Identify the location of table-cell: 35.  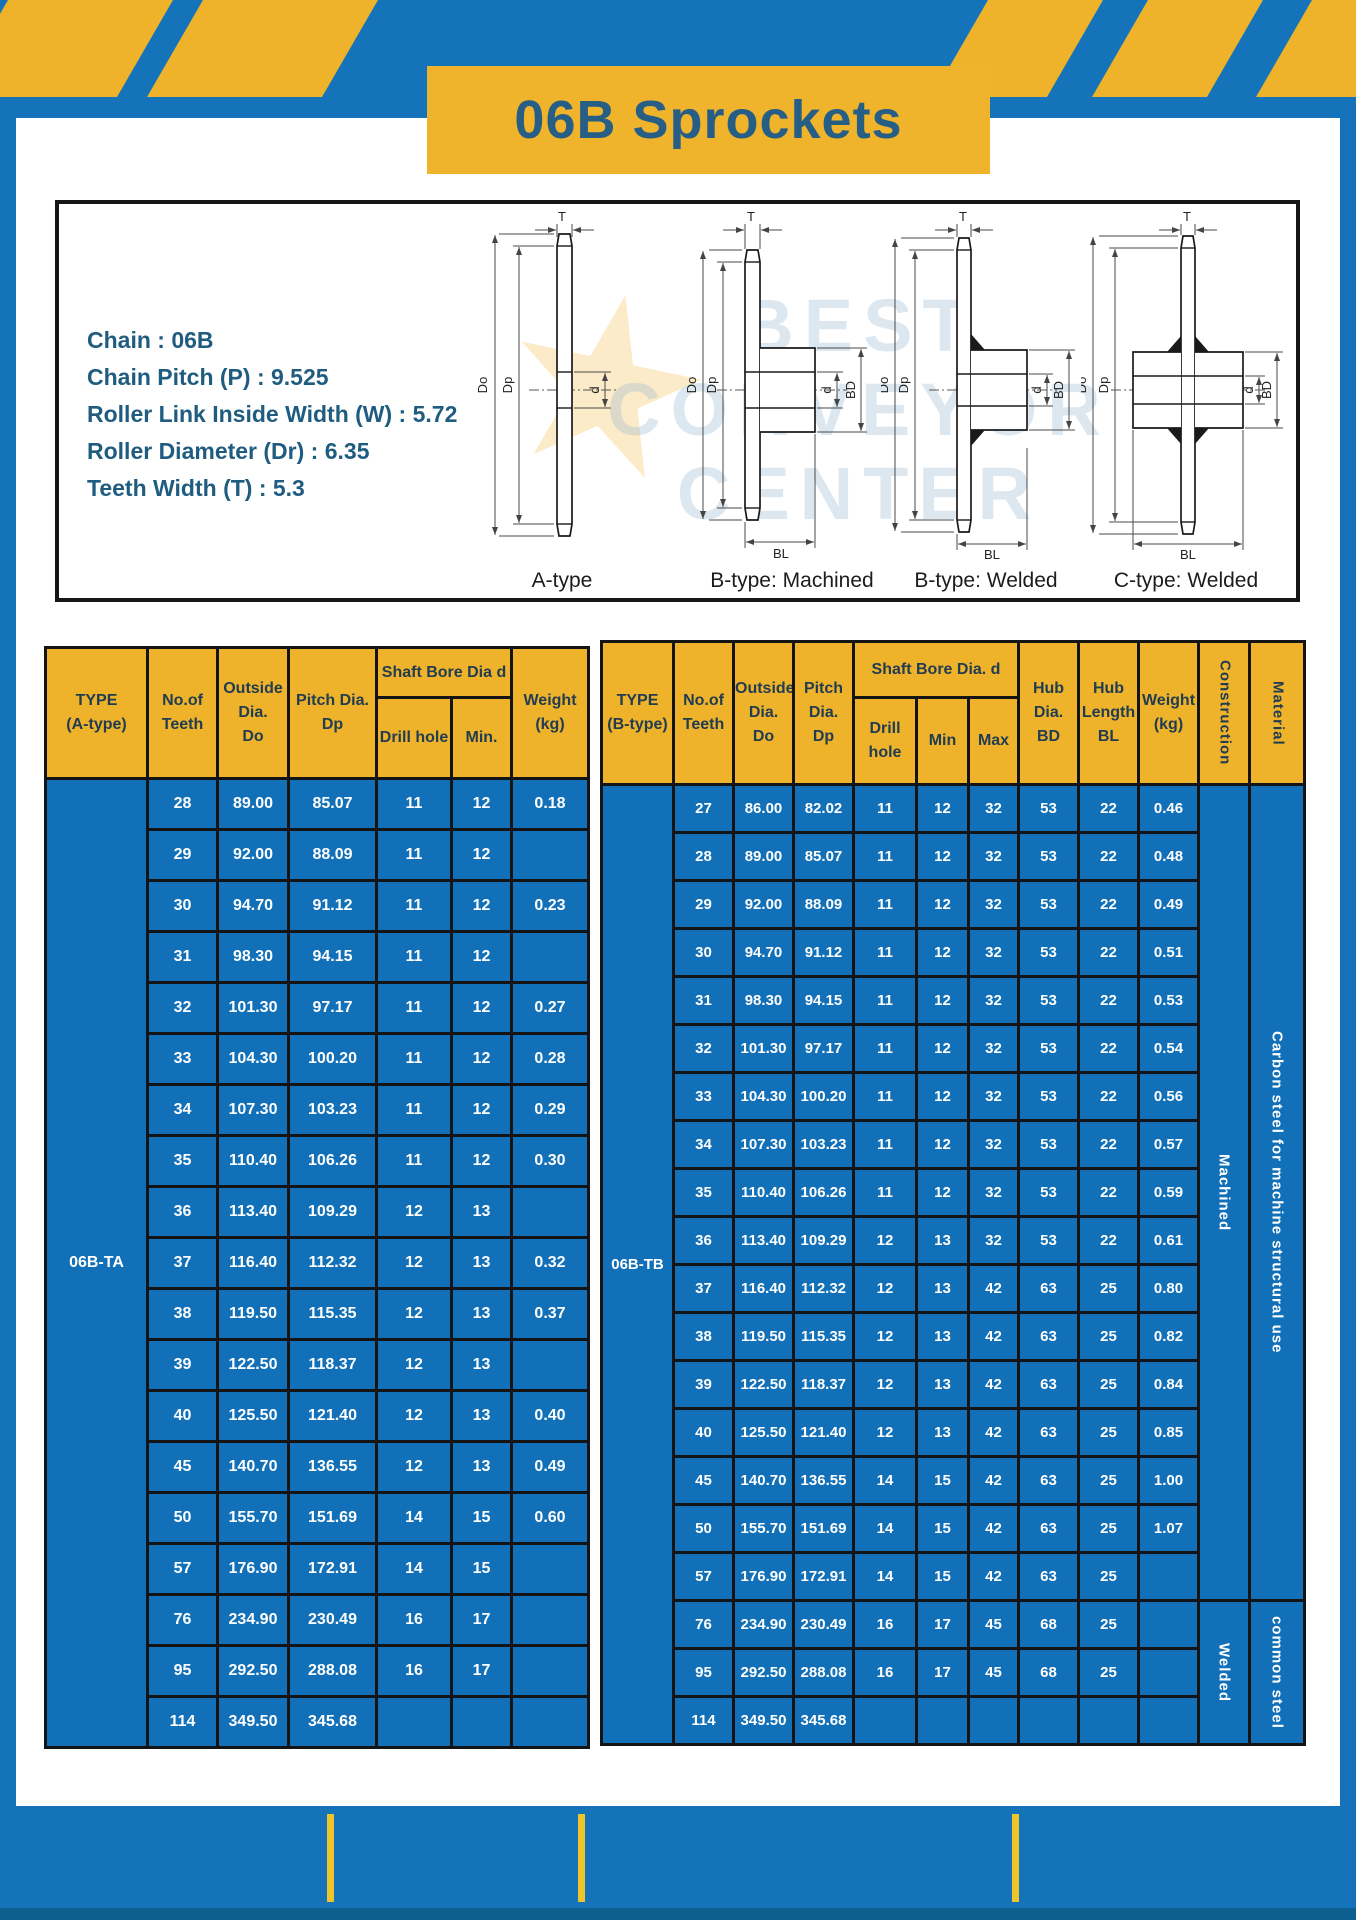
(182, 1161).